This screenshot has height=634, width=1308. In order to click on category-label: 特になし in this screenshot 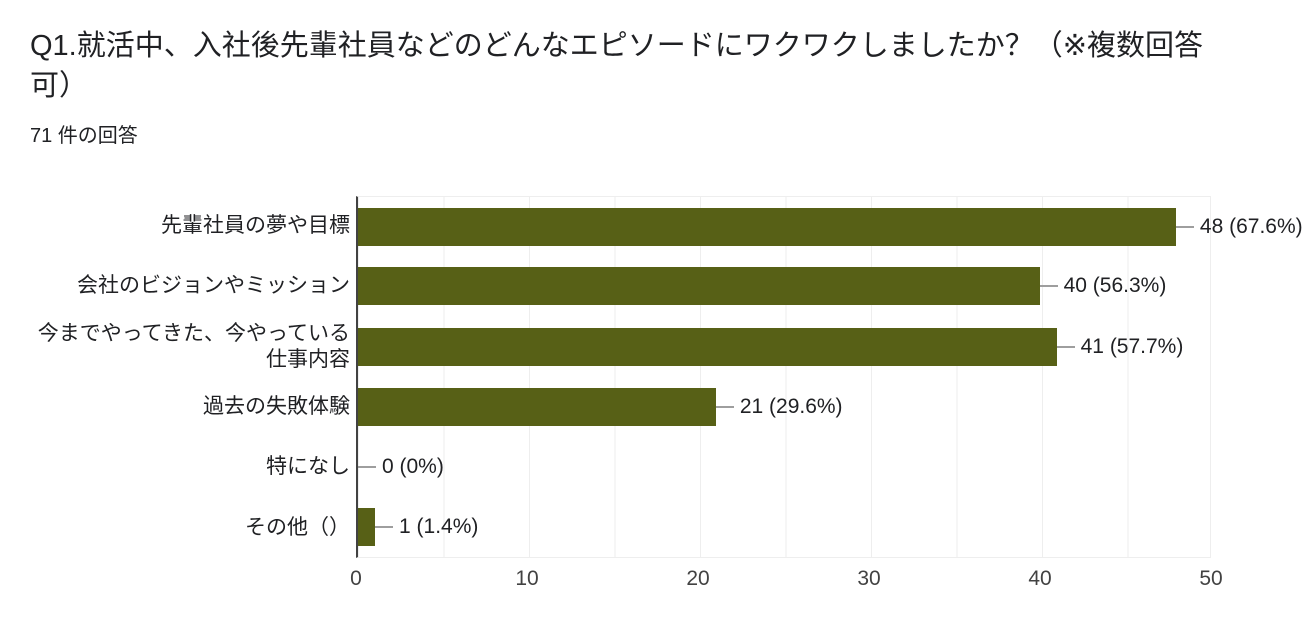, I will do `click(308, 467)`.